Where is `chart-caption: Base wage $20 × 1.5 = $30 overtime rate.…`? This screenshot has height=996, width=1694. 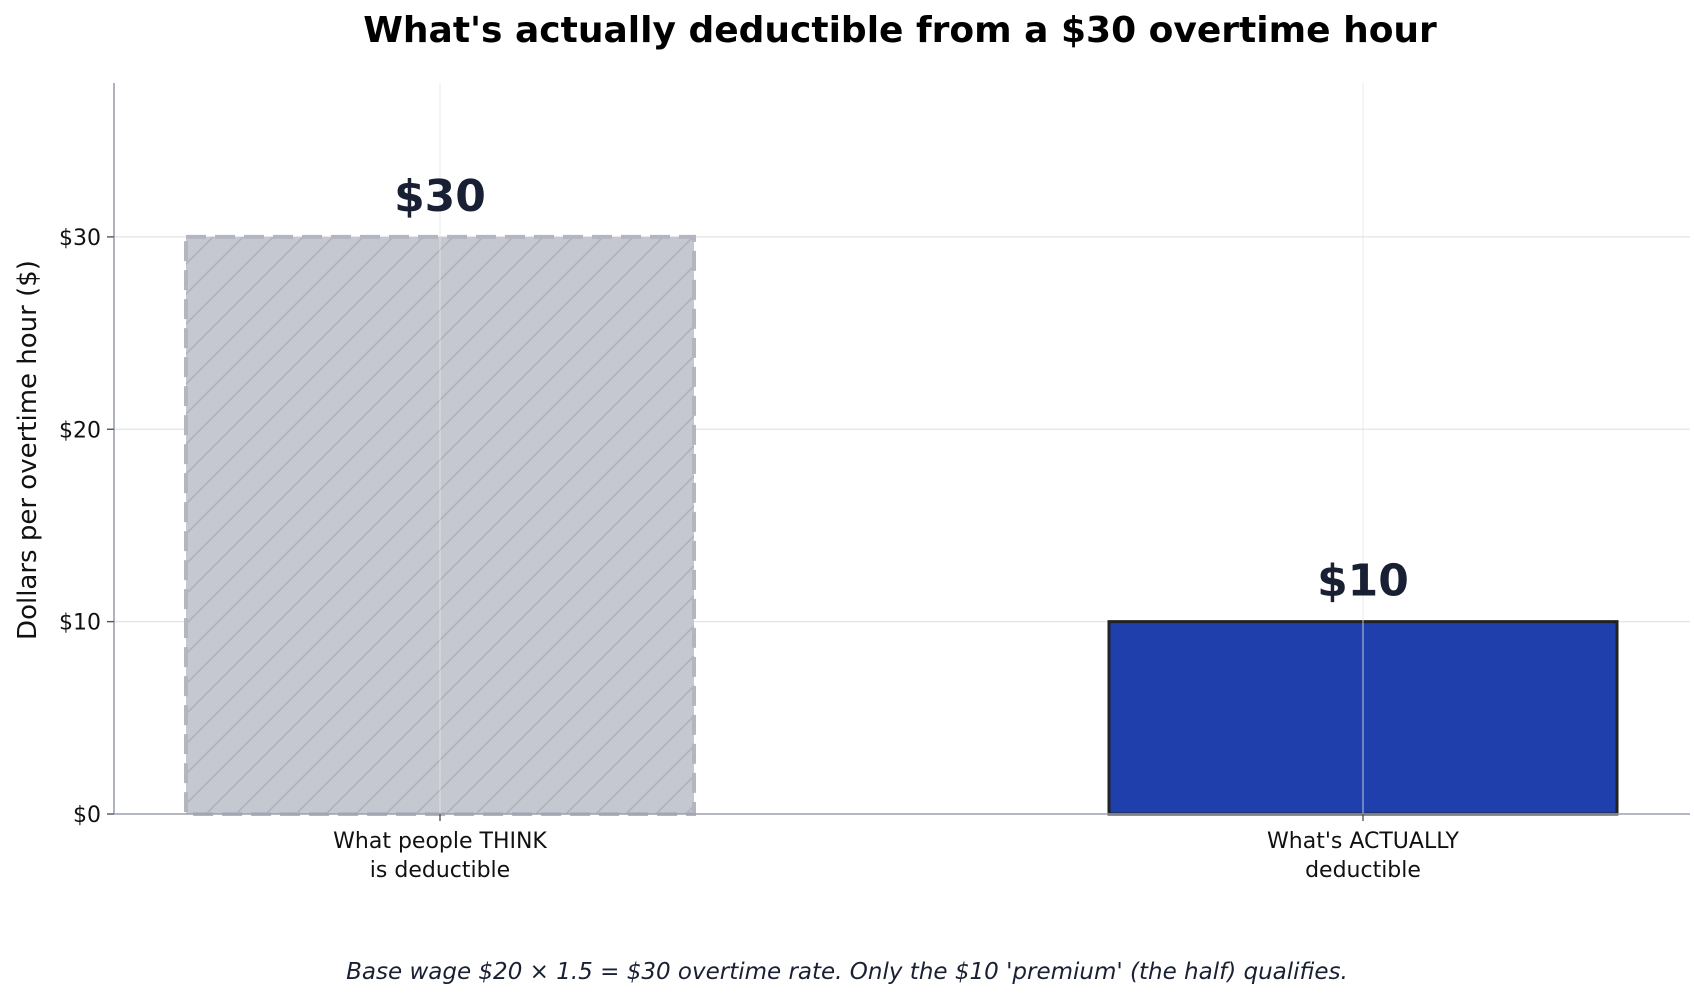
chart-caption: Base wage $20 × 1.5 = $30 overtime rate.… is located at coordinates (847, 972).